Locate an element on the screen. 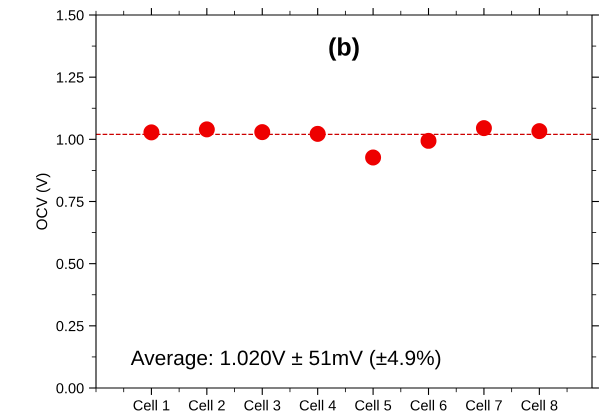 The image size is (599, 417). annotation: Average: 1.020V ± 51mV (±4.9%) is located at coordinates (285, 360).